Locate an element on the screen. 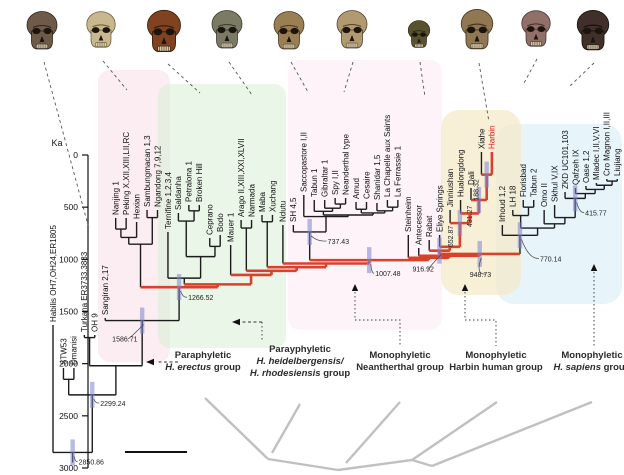 This screenshot has height=475, width=624. leaf-label: Mladec I,II,V,VI is located at coordinates (596, 153).